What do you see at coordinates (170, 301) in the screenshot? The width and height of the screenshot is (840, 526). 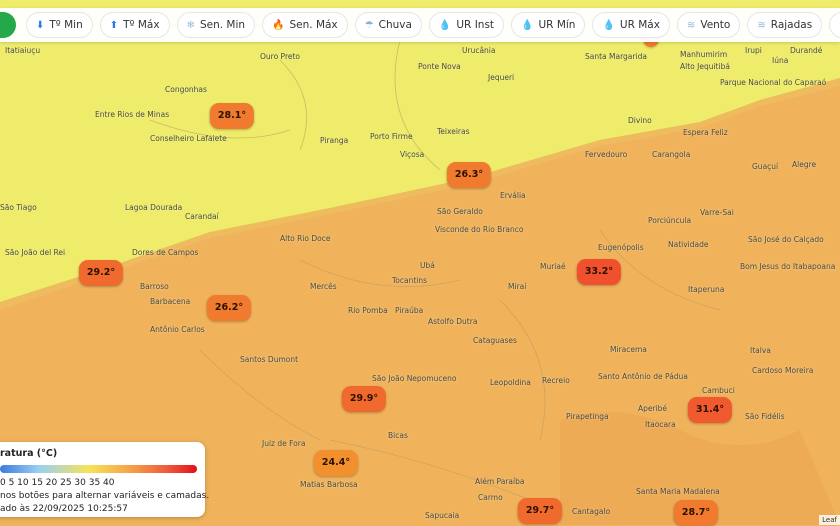 I see `place-label: Barbacena` at bounding box center [170, 301].